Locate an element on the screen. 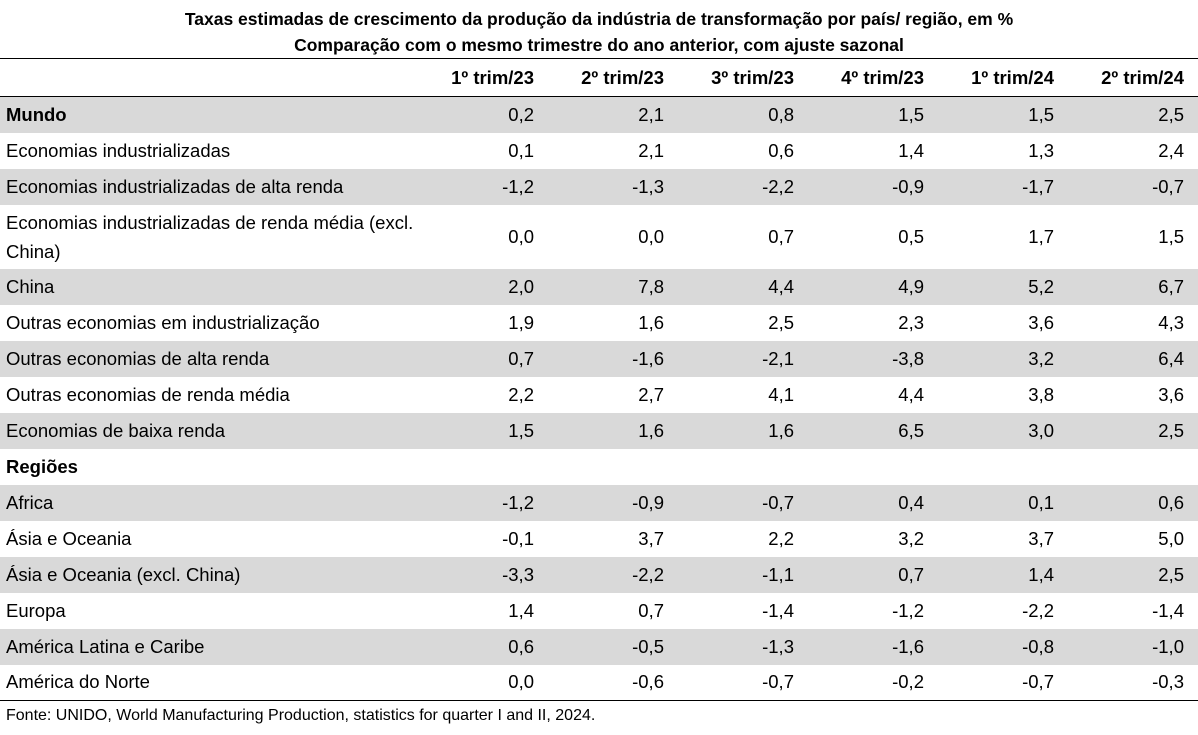 The height and width of the screenshot is (735, 1198). row-label: Mundo is located at coordinates (209, 114).